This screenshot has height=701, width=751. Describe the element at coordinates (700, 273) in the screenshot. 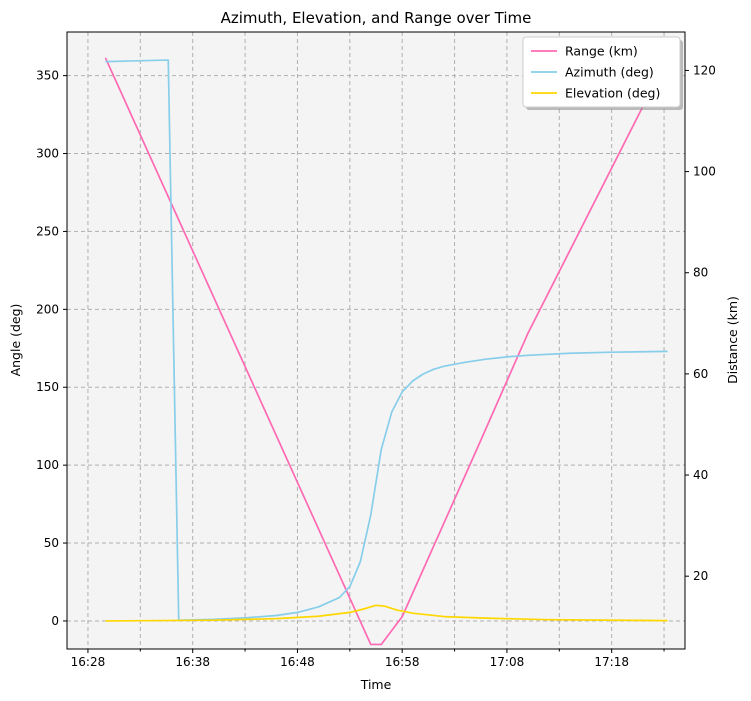

I see `y-right-tick-label: 80` at that location.